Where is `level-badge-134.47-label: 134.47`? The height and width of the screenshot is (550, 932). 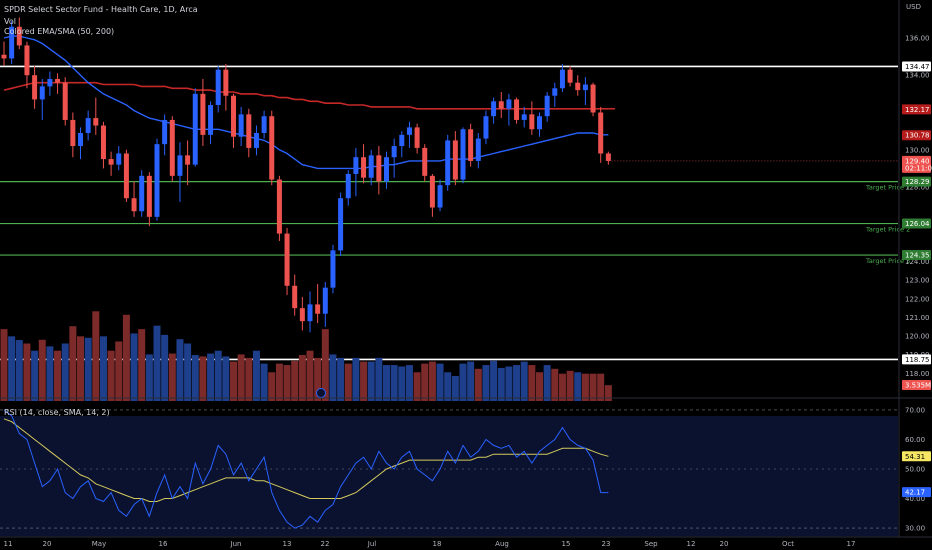 level-badge-134.47-label: 134.47 is located at coordinates (917, 67).